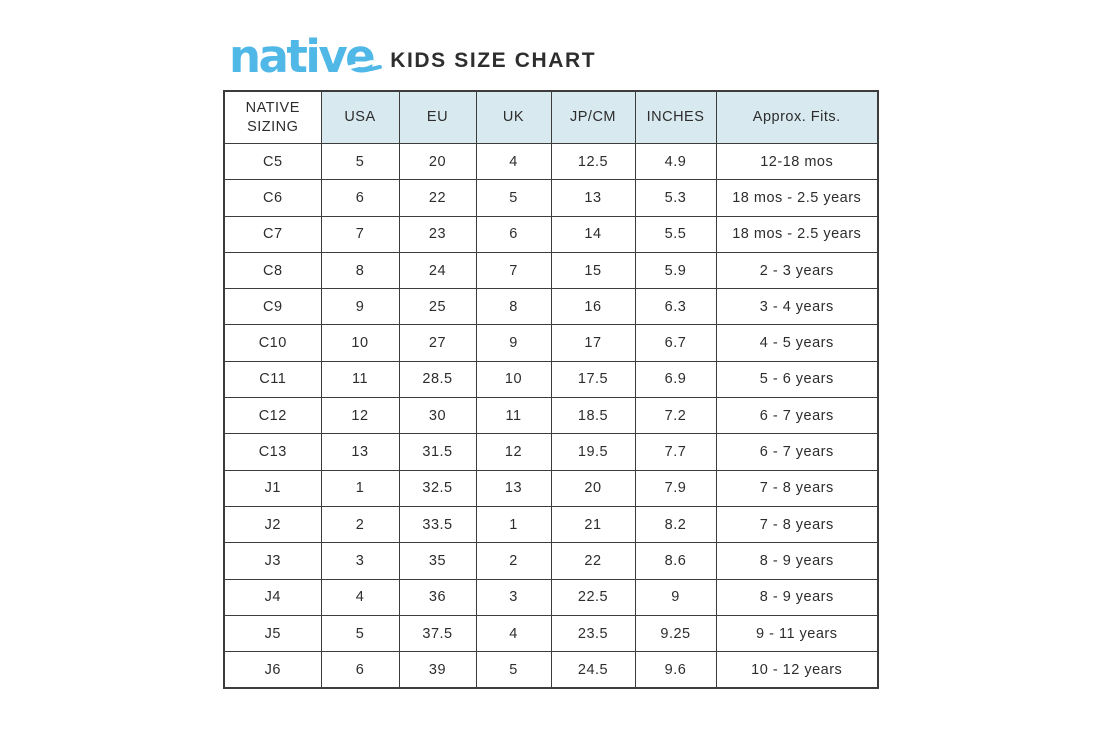 The height and width of the screenshot is (737, 1100). Describe the element at coordinates (437, 343) in the screenshot. I see `table-cell: 27` at that location.